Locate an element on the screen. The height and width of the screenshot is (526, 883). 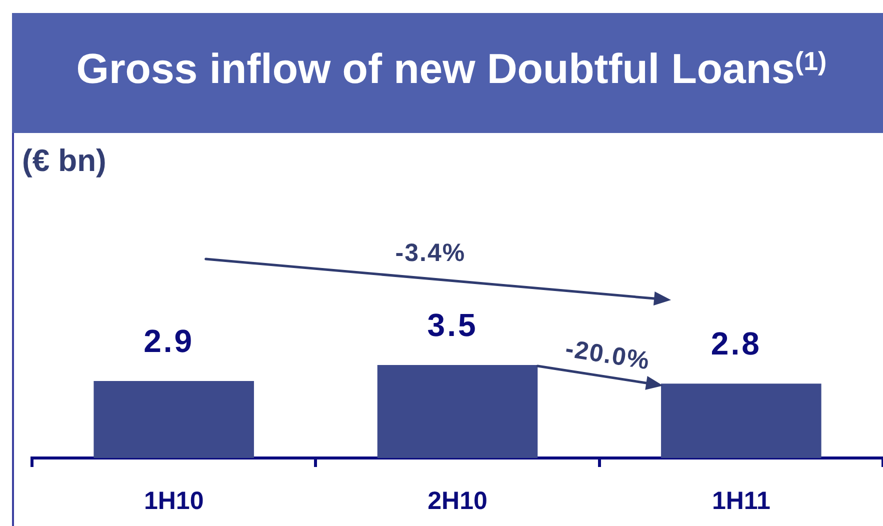
x-tick-label: 1H10 is located at coordinates (174, 500).